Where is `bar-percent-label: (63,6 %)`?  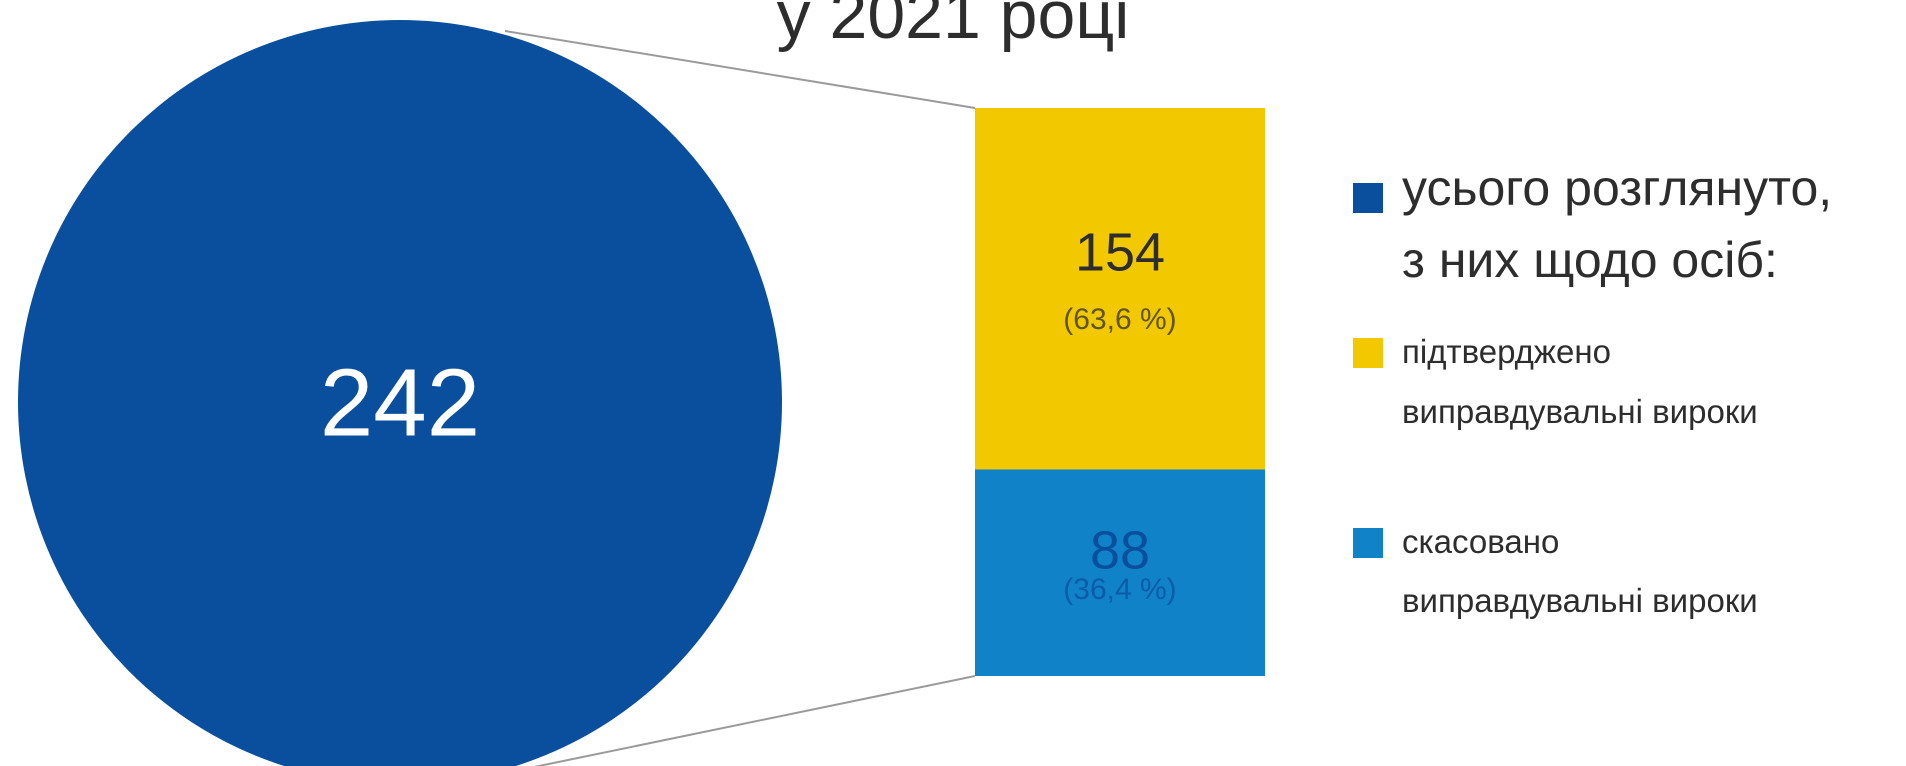
bar-percent-label: (63,6 %) is located at coordinates (1119, 319).